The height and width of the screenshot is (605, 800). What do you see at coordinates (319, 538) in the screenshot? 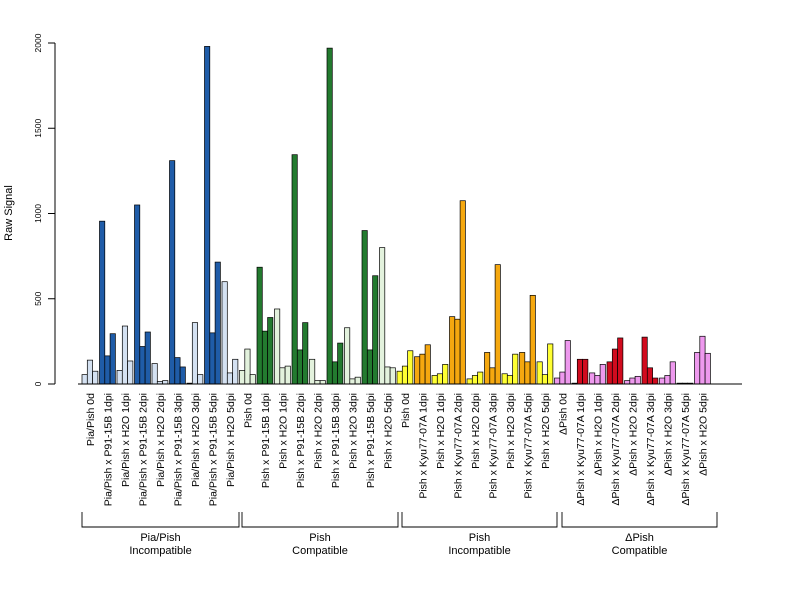
I see `group-label-line1: Pish` at bounding box center [319, 538].